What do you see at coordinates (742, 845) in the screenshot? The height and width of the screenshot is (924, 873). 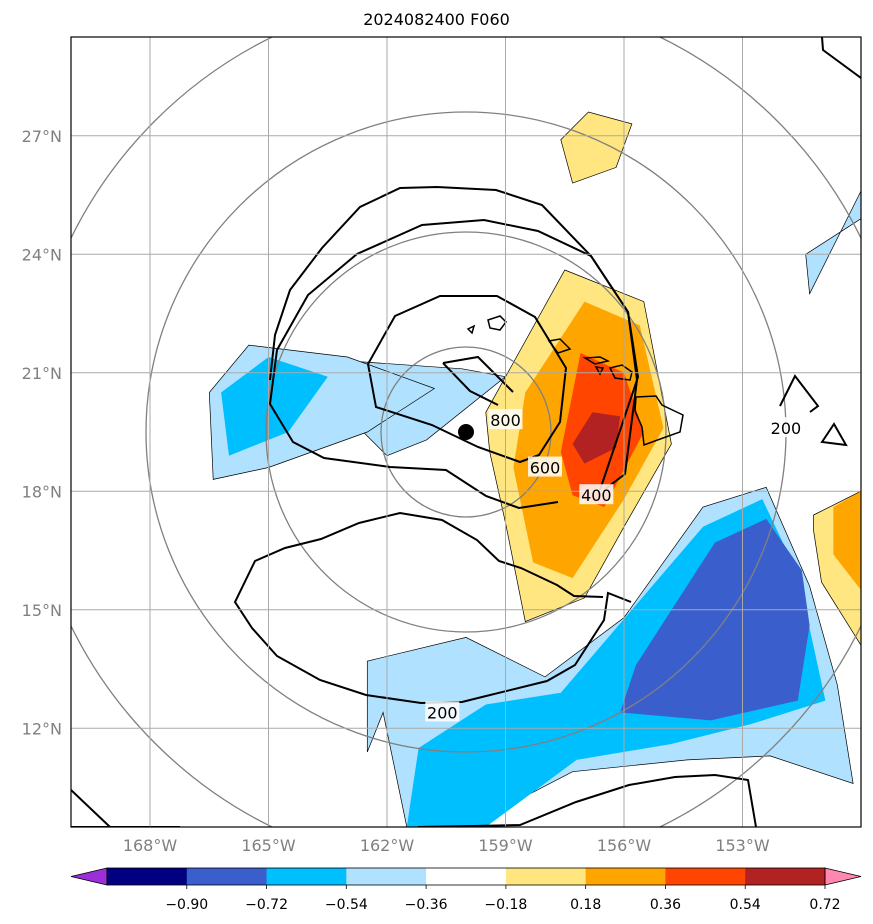 I see `lon-tick-label: 153°W` at bounding box center [742, 845].